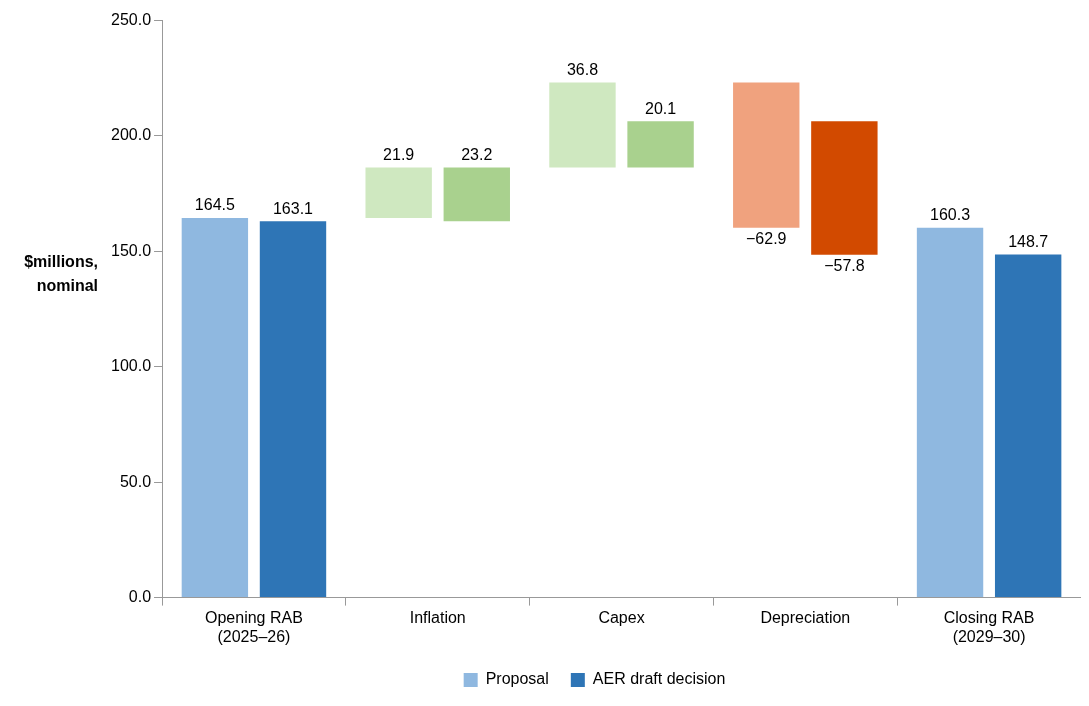  What do you see at coordinates (131, 20) in the screenshot?
I see `y-tick-label: 250.0` at bounding box center [131, 20].